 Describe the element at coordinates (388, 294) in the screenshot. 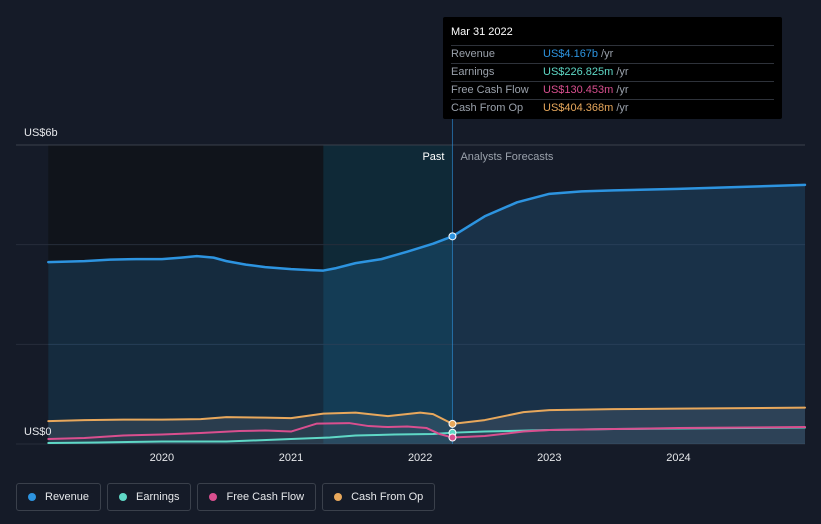

I see `highlight-band` at that location.